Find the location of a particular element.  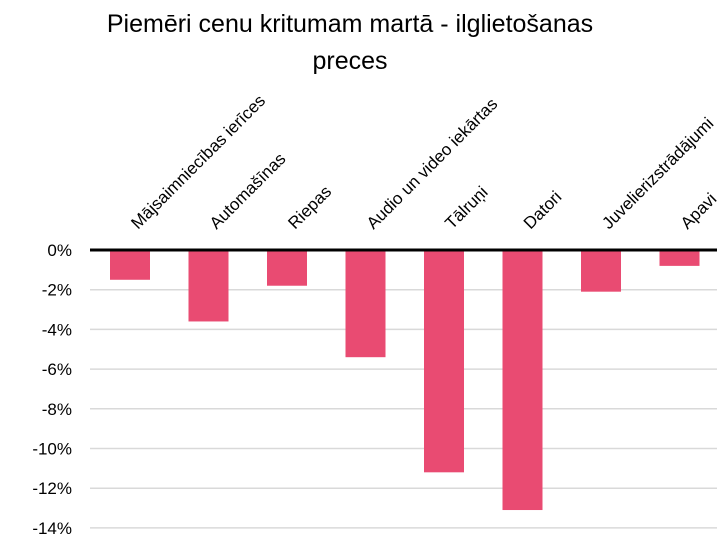

category-label: Apavi is located at coordinates (697, 211).